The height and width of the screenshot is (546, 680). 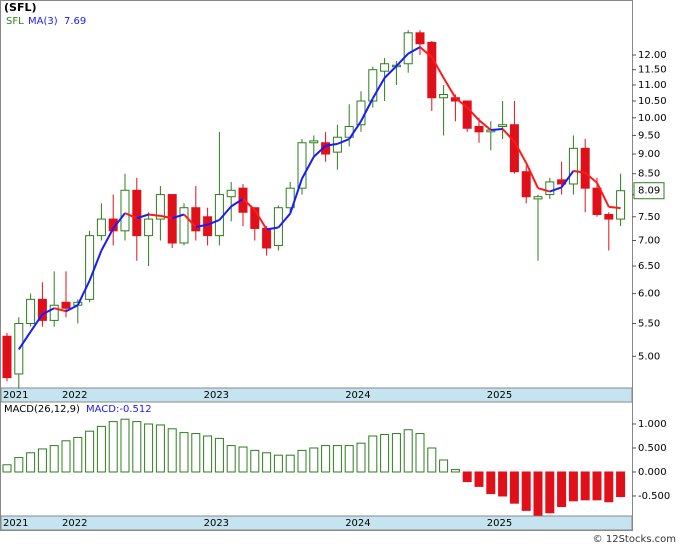 I want to click on y-tick-label: 12.00, so click(x=652, y=55).